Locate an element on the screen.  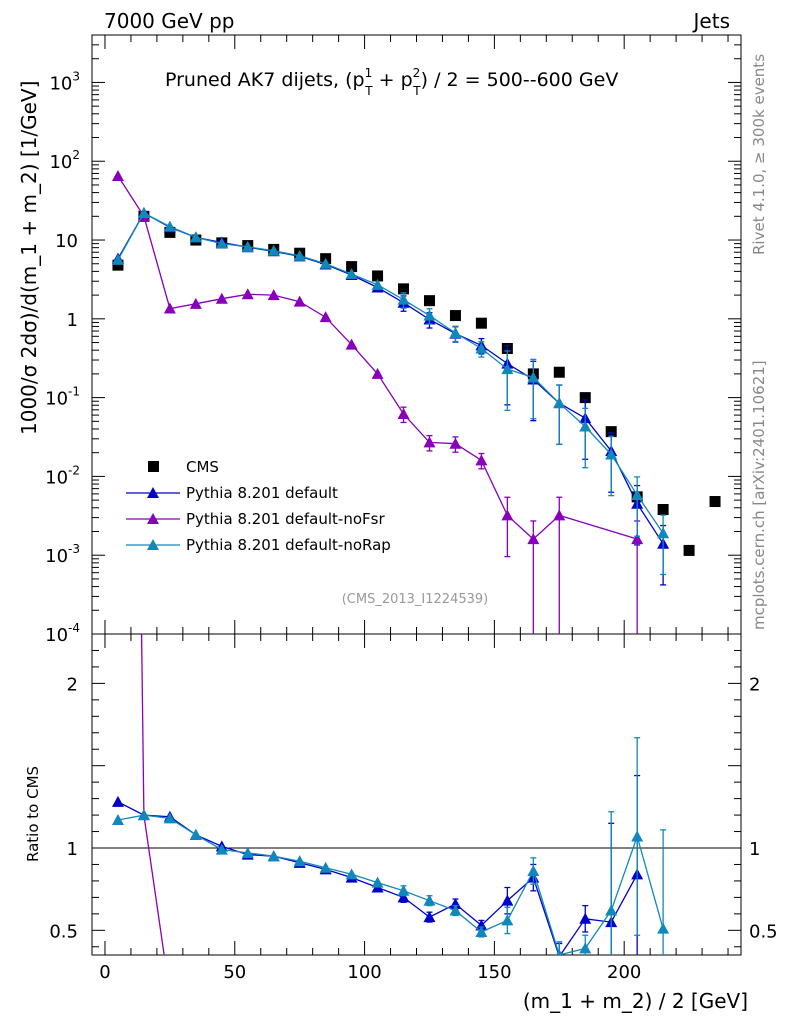
main-y-tick-label: 10² is located at coordinates (64, 160).